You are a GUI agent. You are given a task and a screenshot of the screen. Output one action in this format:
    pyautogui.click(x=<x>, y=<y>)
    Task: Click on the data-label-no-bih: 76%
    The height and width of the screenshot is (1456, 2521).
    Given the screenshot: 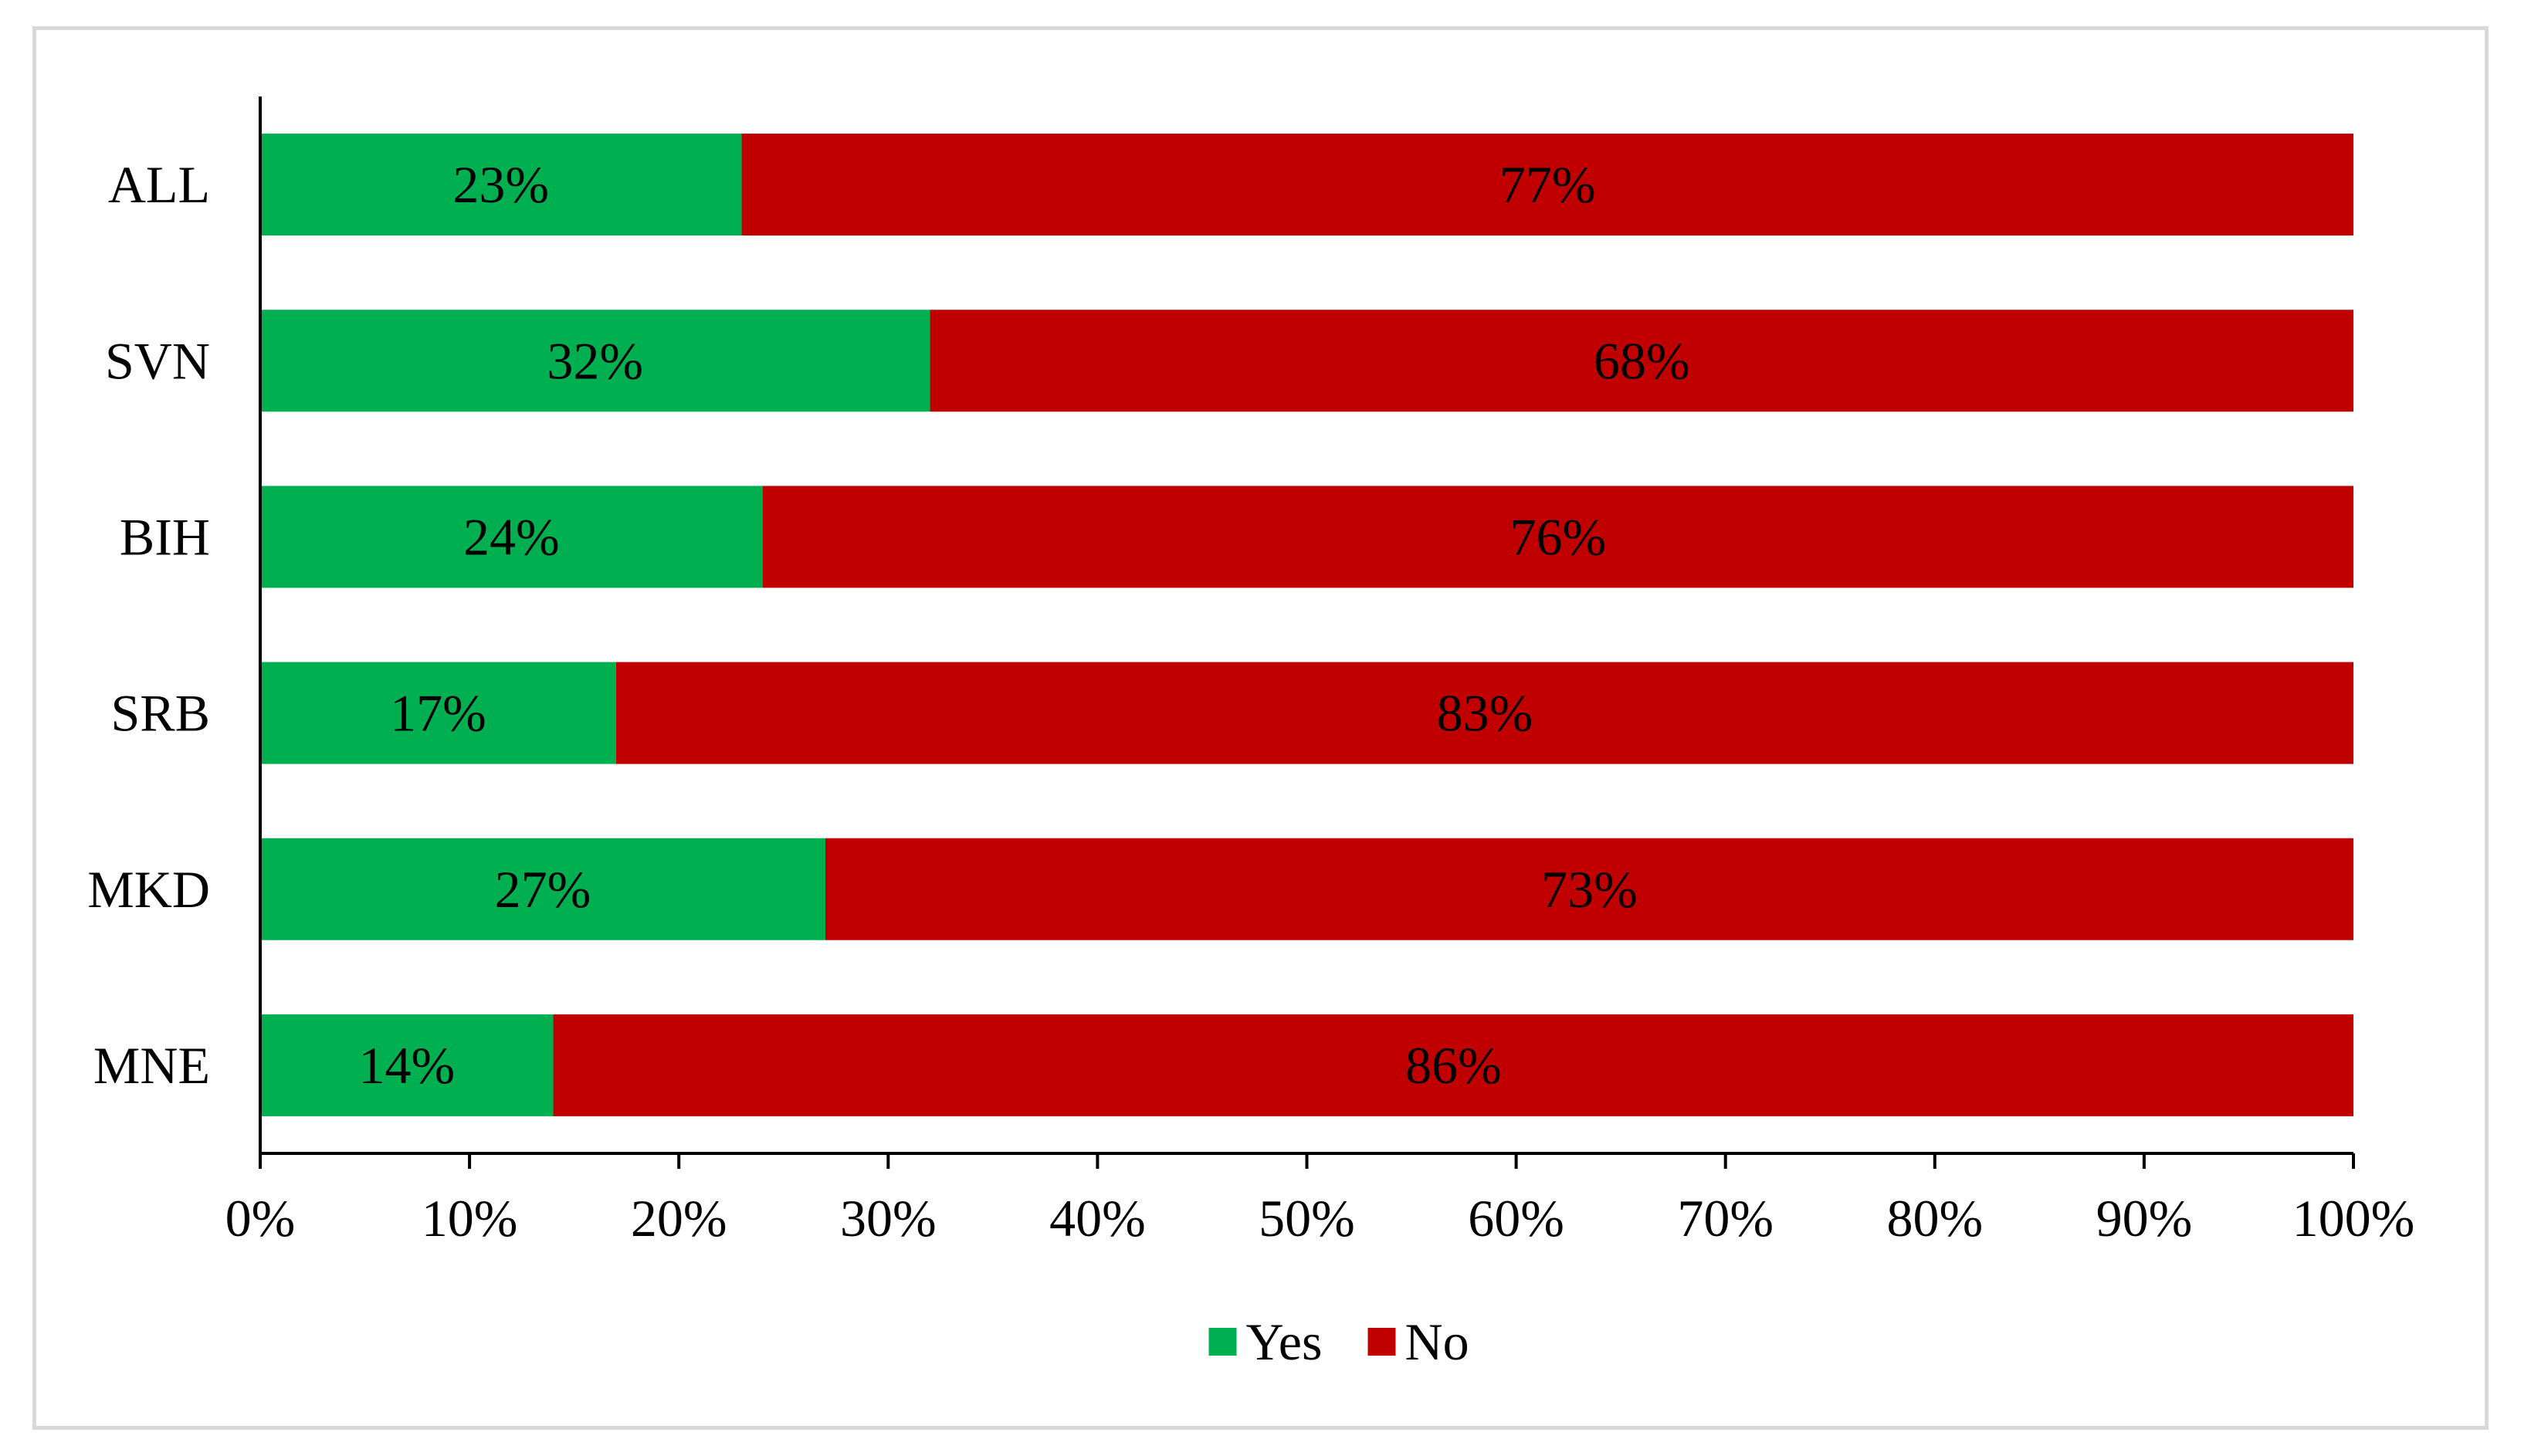 What is the action you would take?
    pyautogui.click(x=1558, y=536)
    